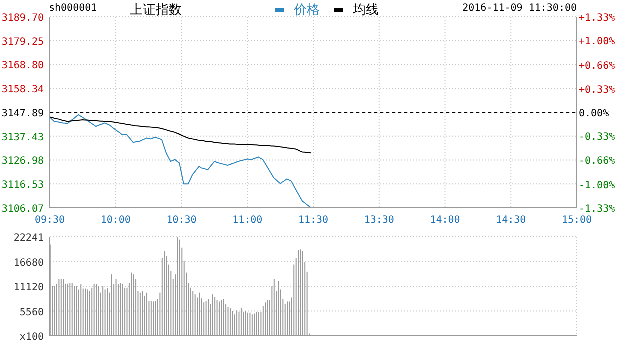 This screenshot has height=348, width=623. What do you see at coordinates (366, 10) in the screenshot?
I see `legend-label: 均线` at bounding box center [366, 10].